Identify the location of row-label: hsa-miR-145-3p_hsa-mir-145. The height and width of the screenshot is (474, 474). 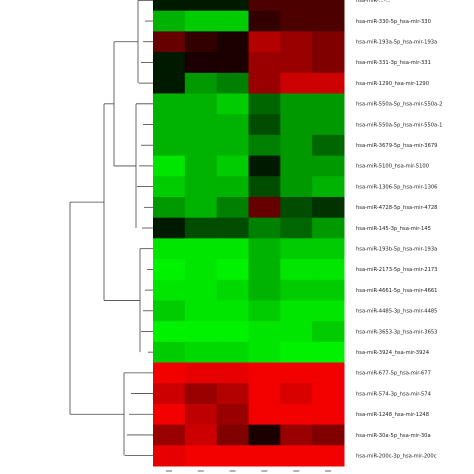
(393, 229).